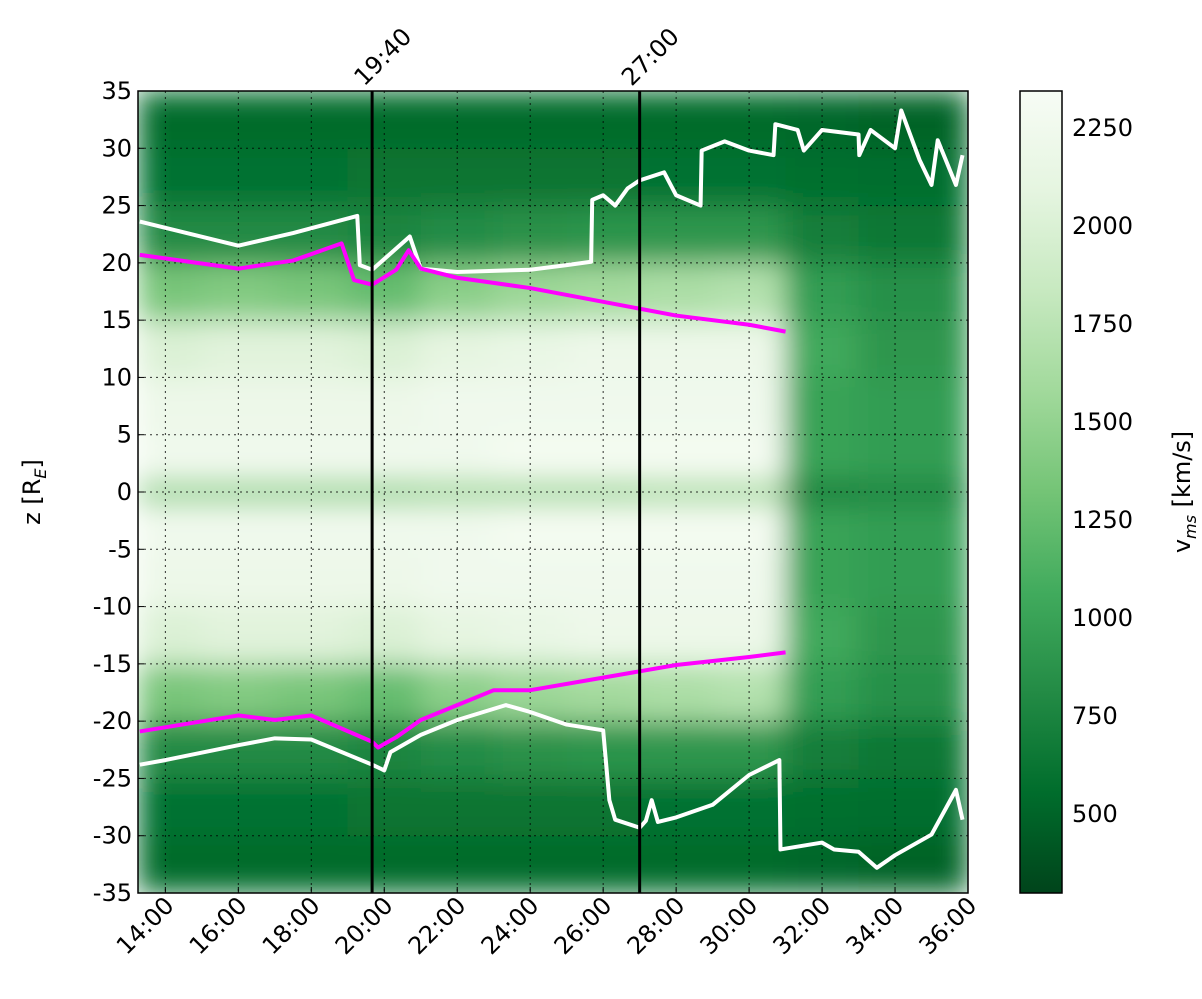 The width and height of the screenshot is (1202, 999). Describe the element at coordinates (1102, 226) in the screenshot. I see `colorbar-tick-label: 2000` at that location.